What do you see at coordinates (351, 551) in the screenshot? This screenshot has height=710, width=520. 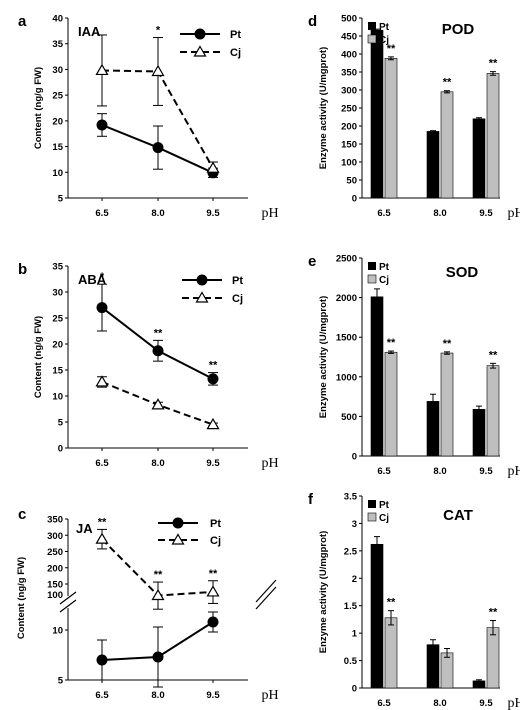 I see `y-tick-label: 2.5` at bounding box center [351, 551].